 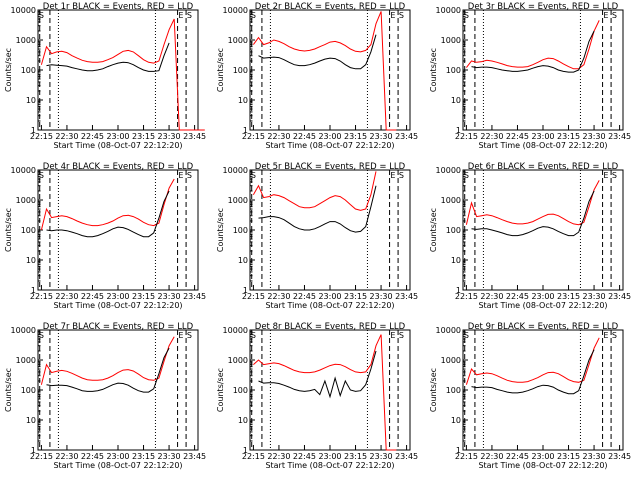 What do you see at coordinates (543, 7) in the screenshot?
I see `panel-title: Det 3r BLACK = Events, RED = LLD` at bounding box center [543, 7].